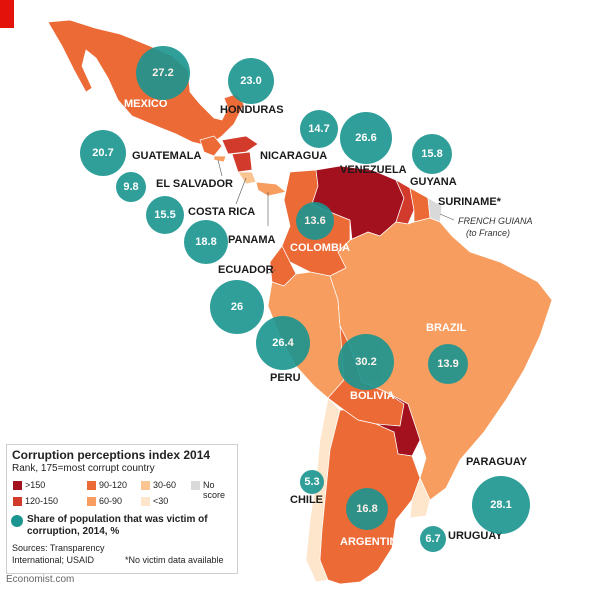  I want to click on legend-60-90: 60-90, so click(111, 501).